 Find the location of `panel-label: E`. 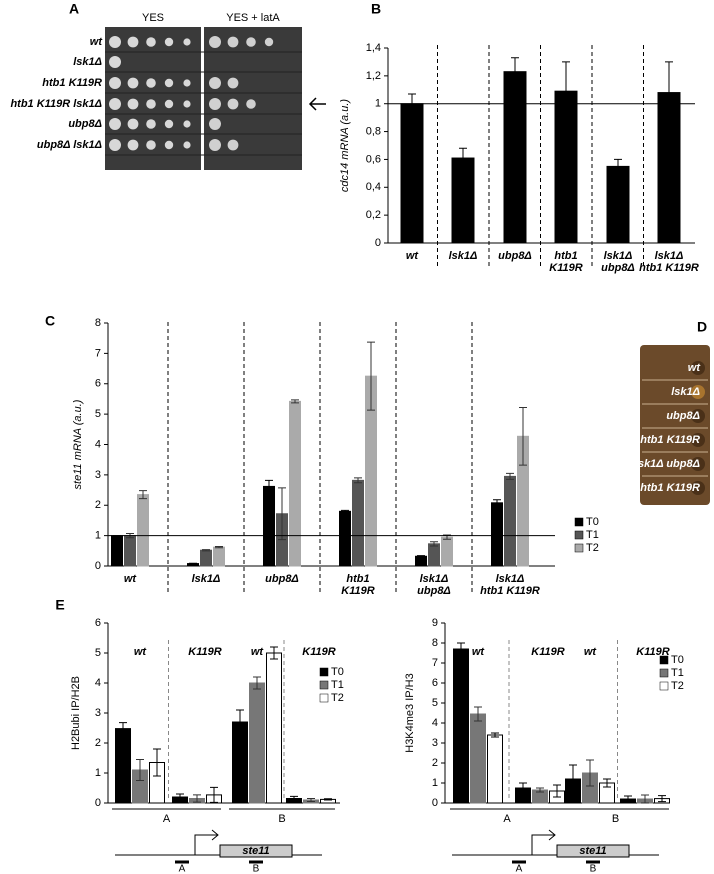

panel-label: E is located at coordinates (59, 605).